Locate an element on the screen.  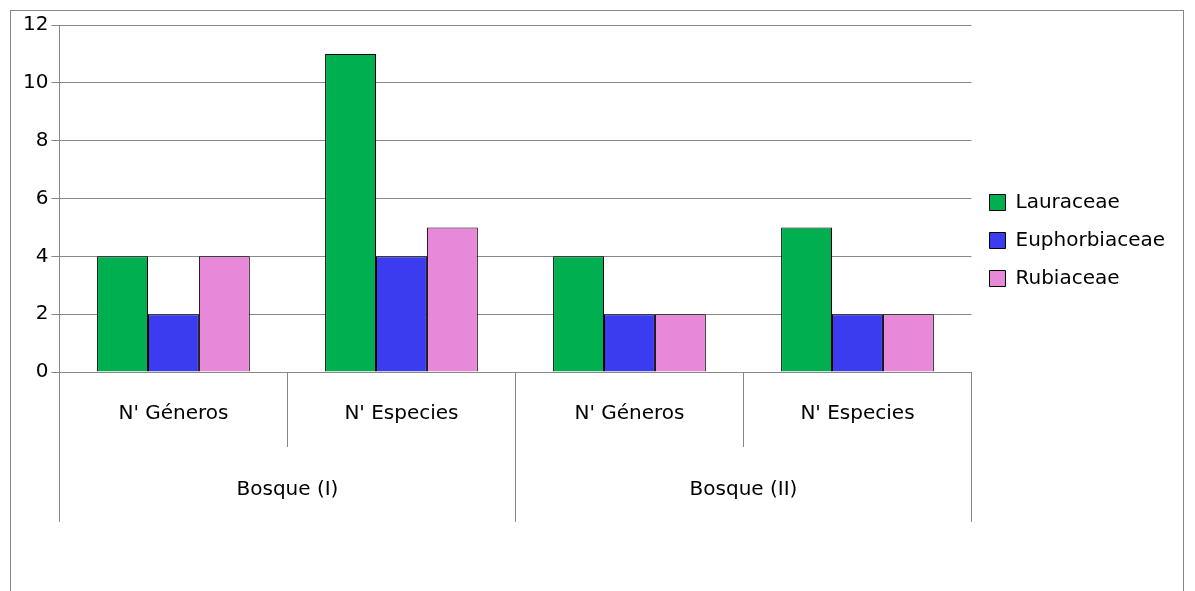
y-tick-label: 12 is located at coordinates (36, 23).